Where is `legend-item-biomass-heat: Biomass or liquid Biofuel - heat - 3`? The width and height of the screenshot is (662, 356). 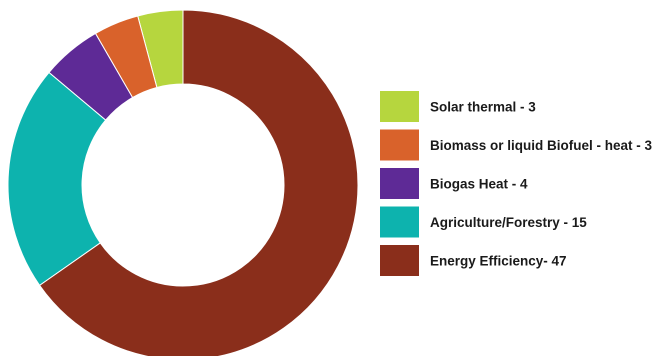 legend-item-biomass-heat: Biomass or liquid Biofuel - heat - 3 is located at coordinates (516, 145).